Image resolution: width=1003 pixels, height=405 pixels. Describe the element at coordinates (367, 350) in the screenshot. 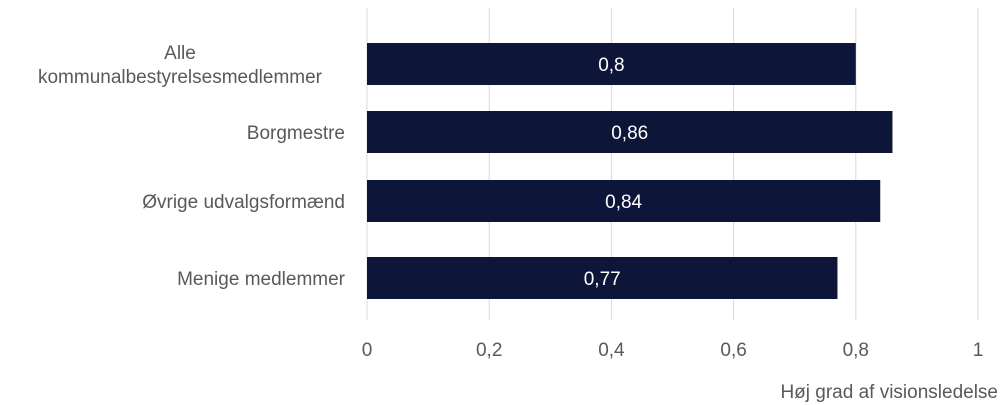

I see `x-tick-label: 0` at that location.